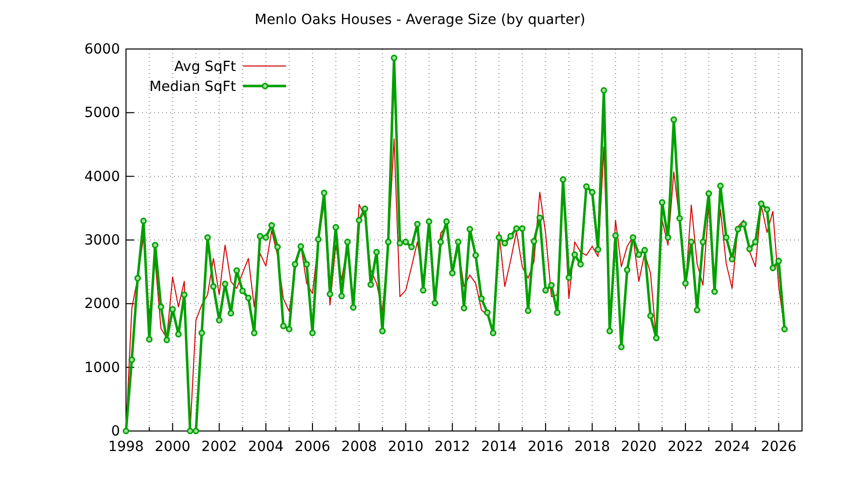  Describe the element at coordinates (115, 431) in the screenshot. I see `y-tick-label: 0` at that location.